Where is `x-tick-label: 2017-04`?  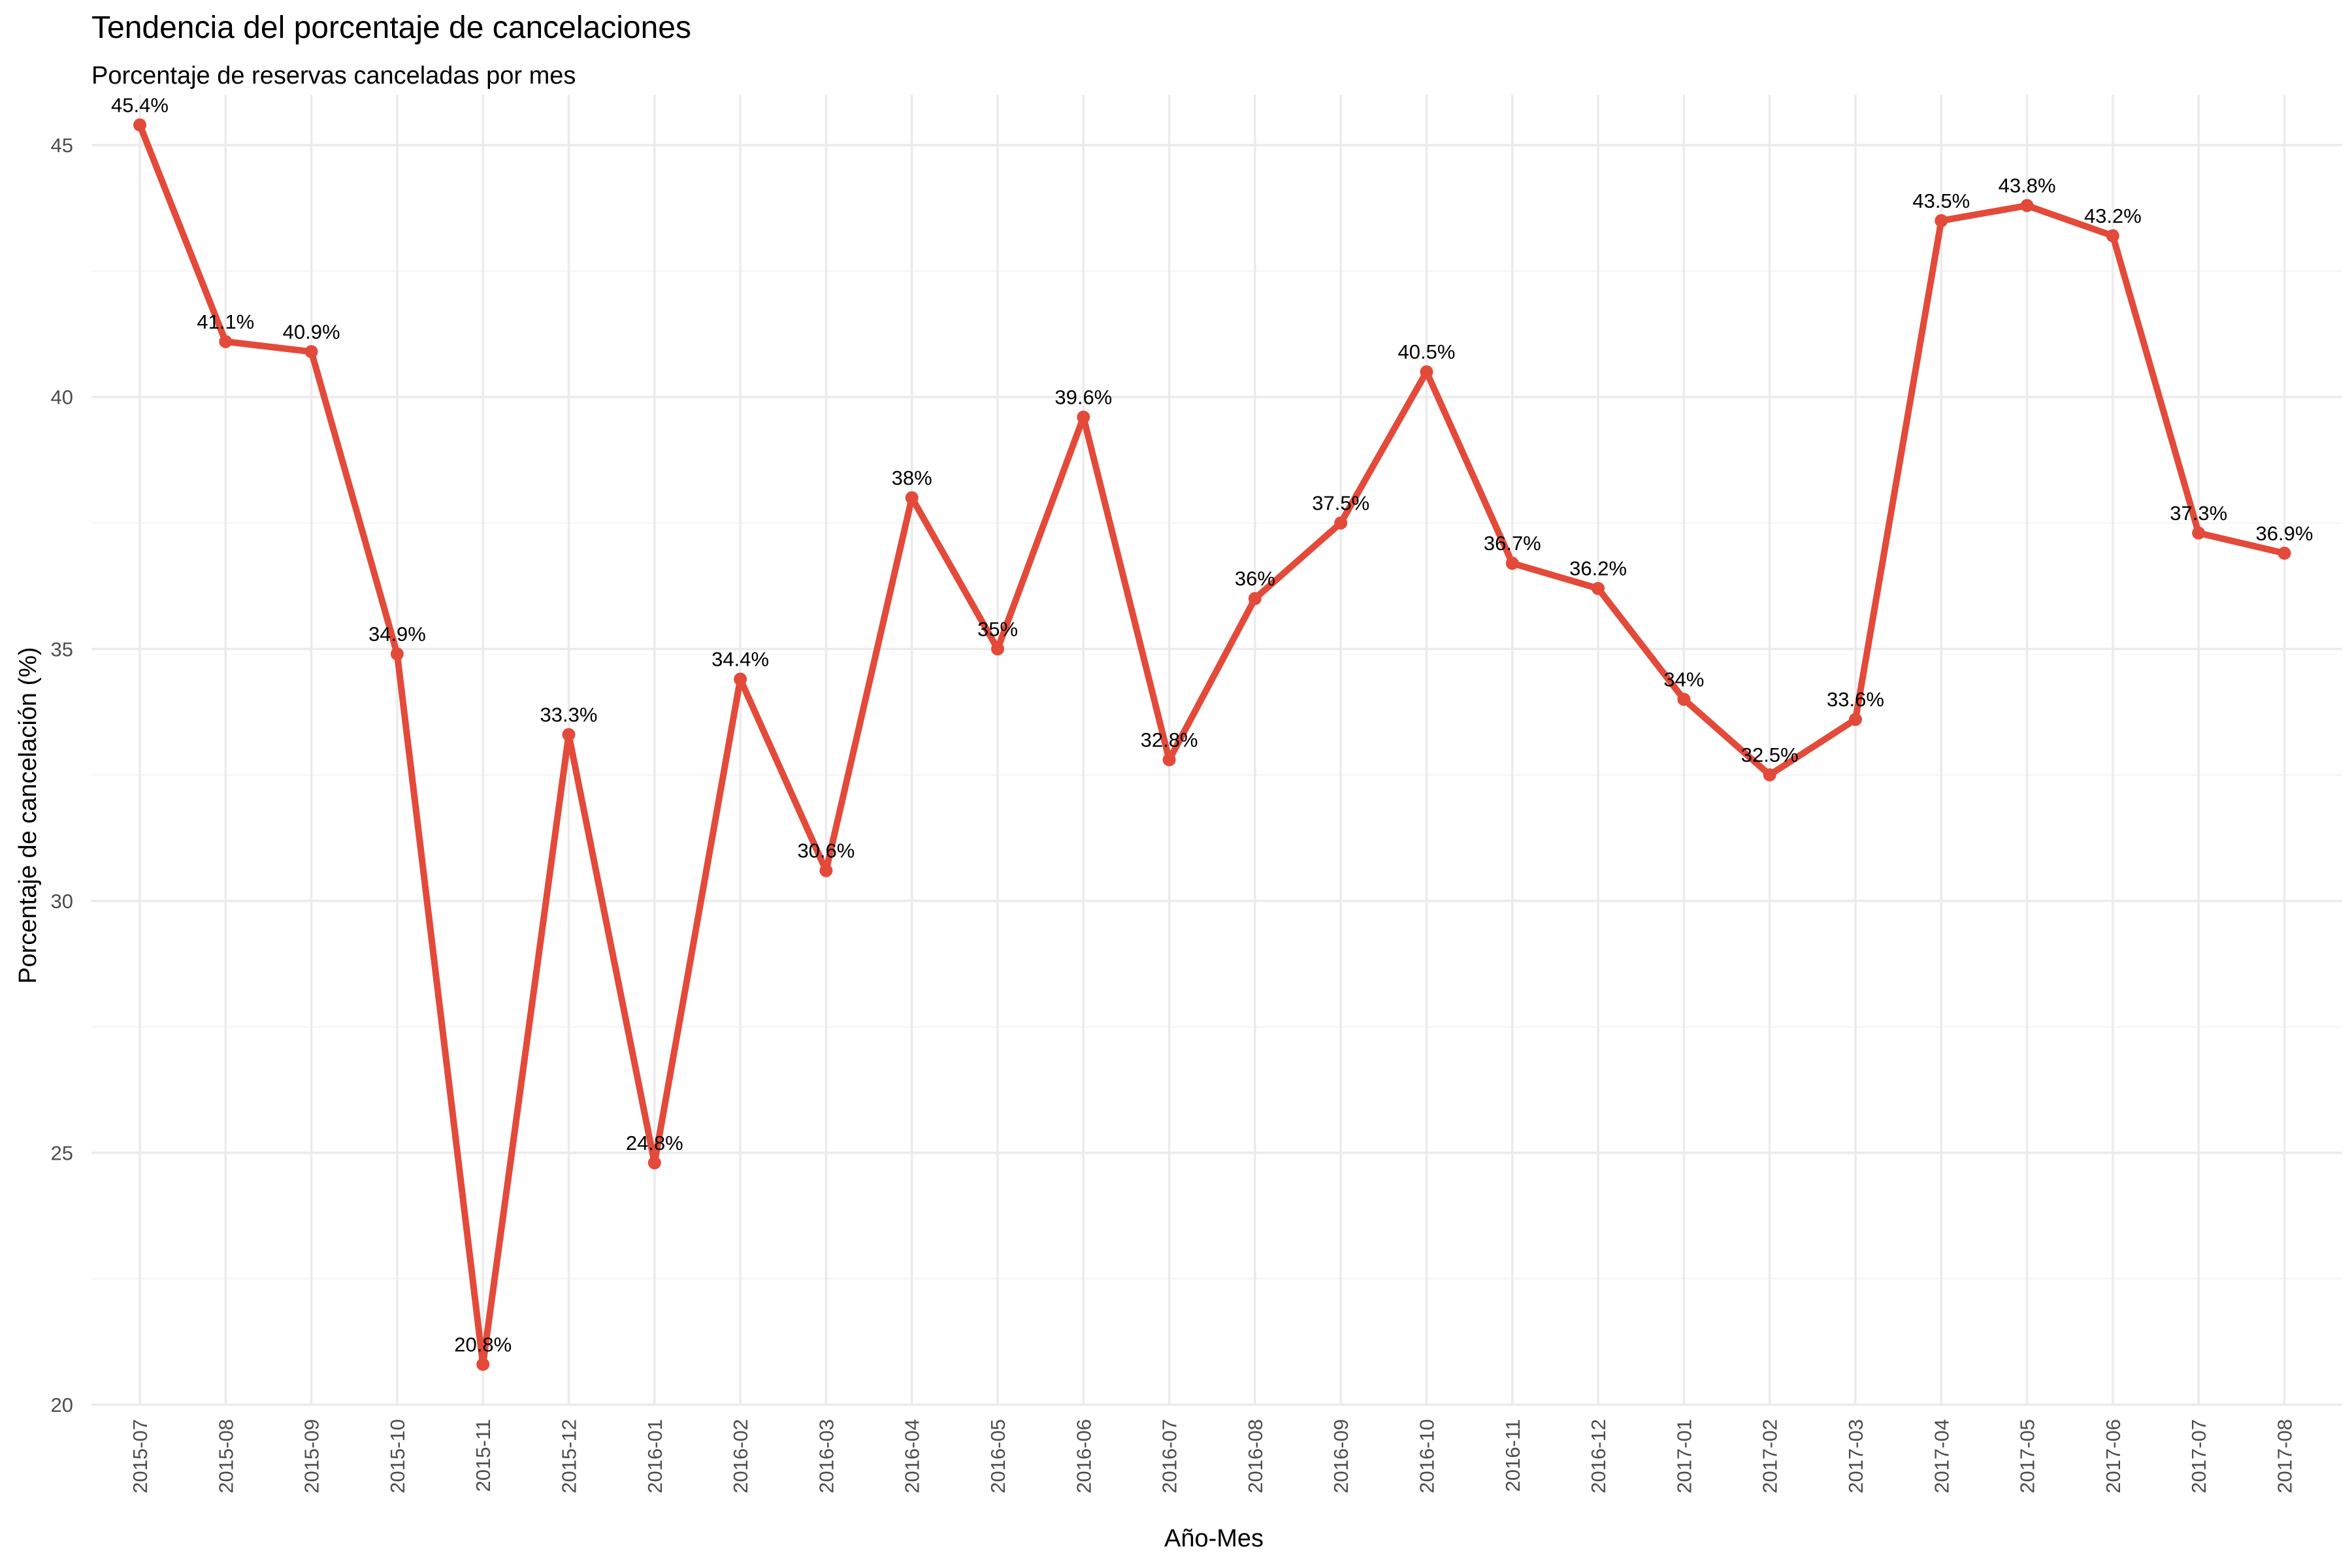
x-tick-label: 2017-04 is located at coordinates (1941, 1456).